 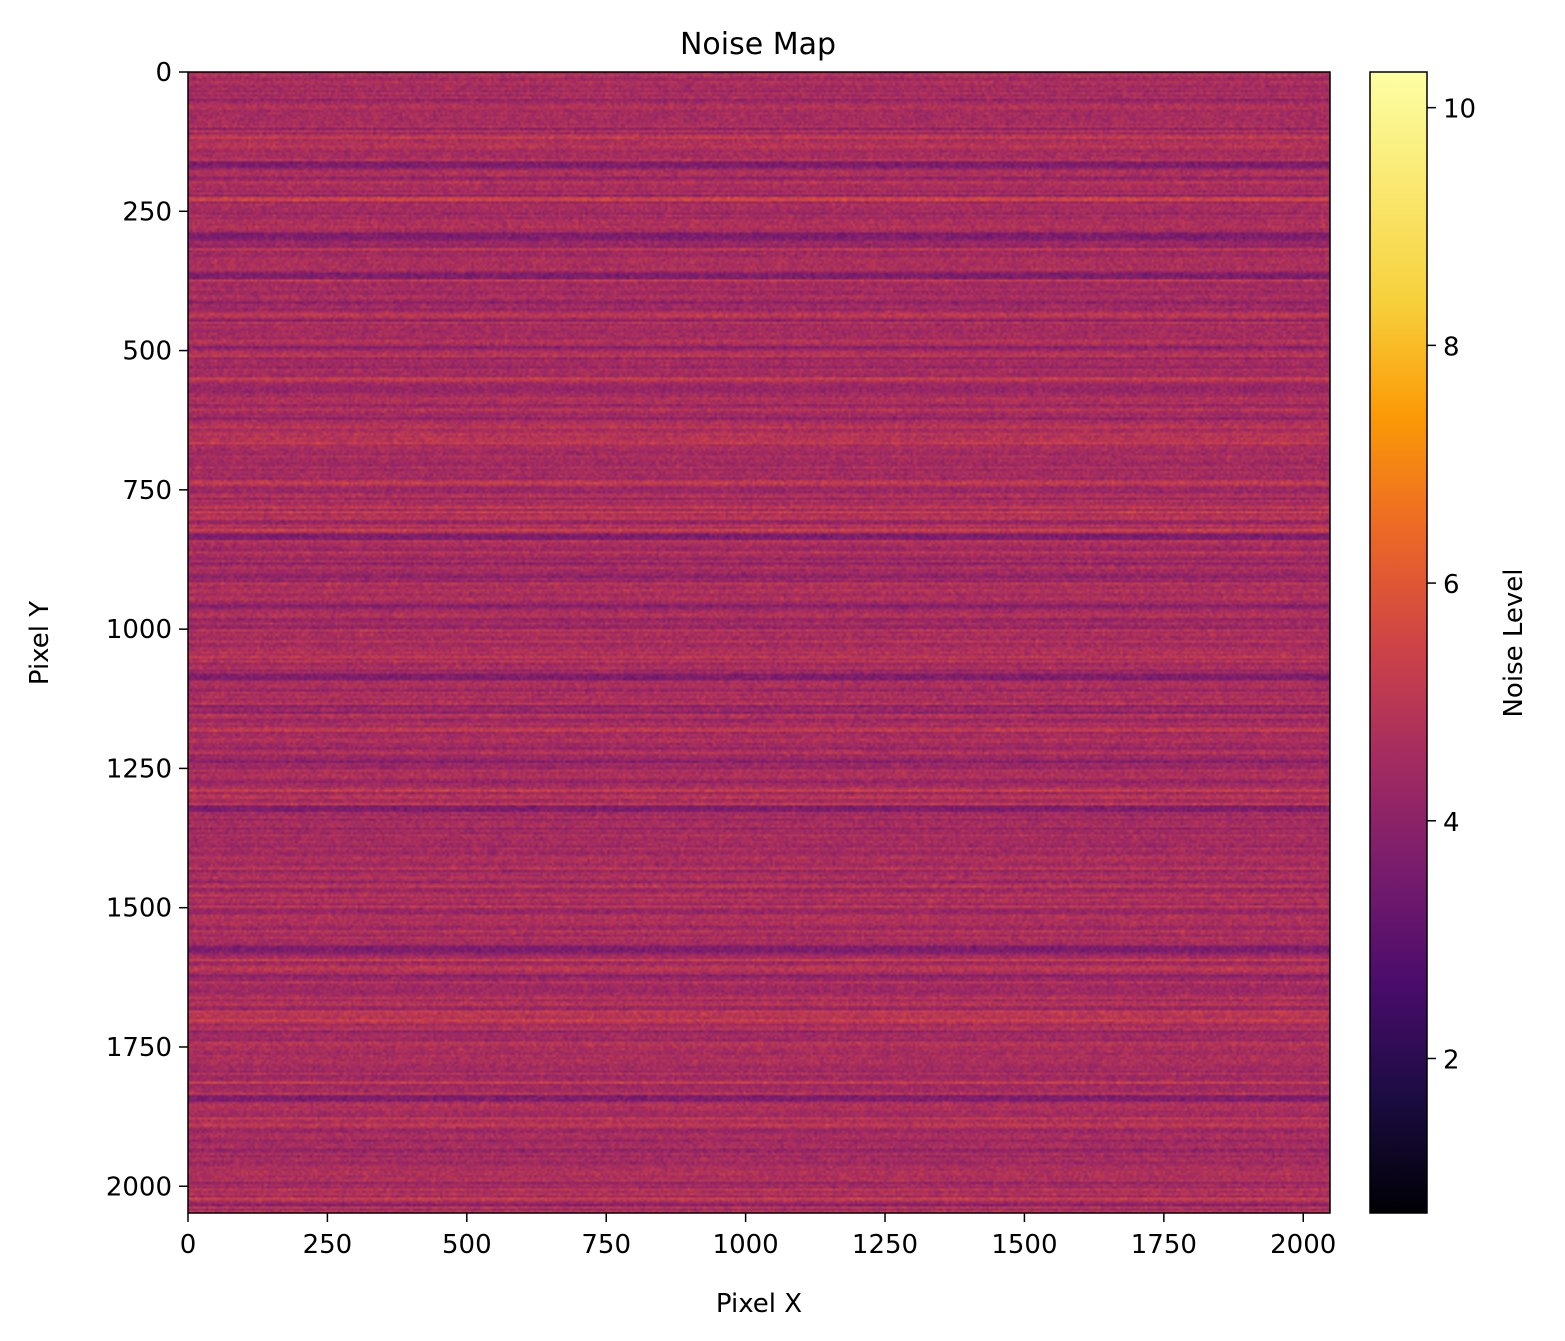 I want to click on y-tick-label: 1750, so click(x=139, y=1048).